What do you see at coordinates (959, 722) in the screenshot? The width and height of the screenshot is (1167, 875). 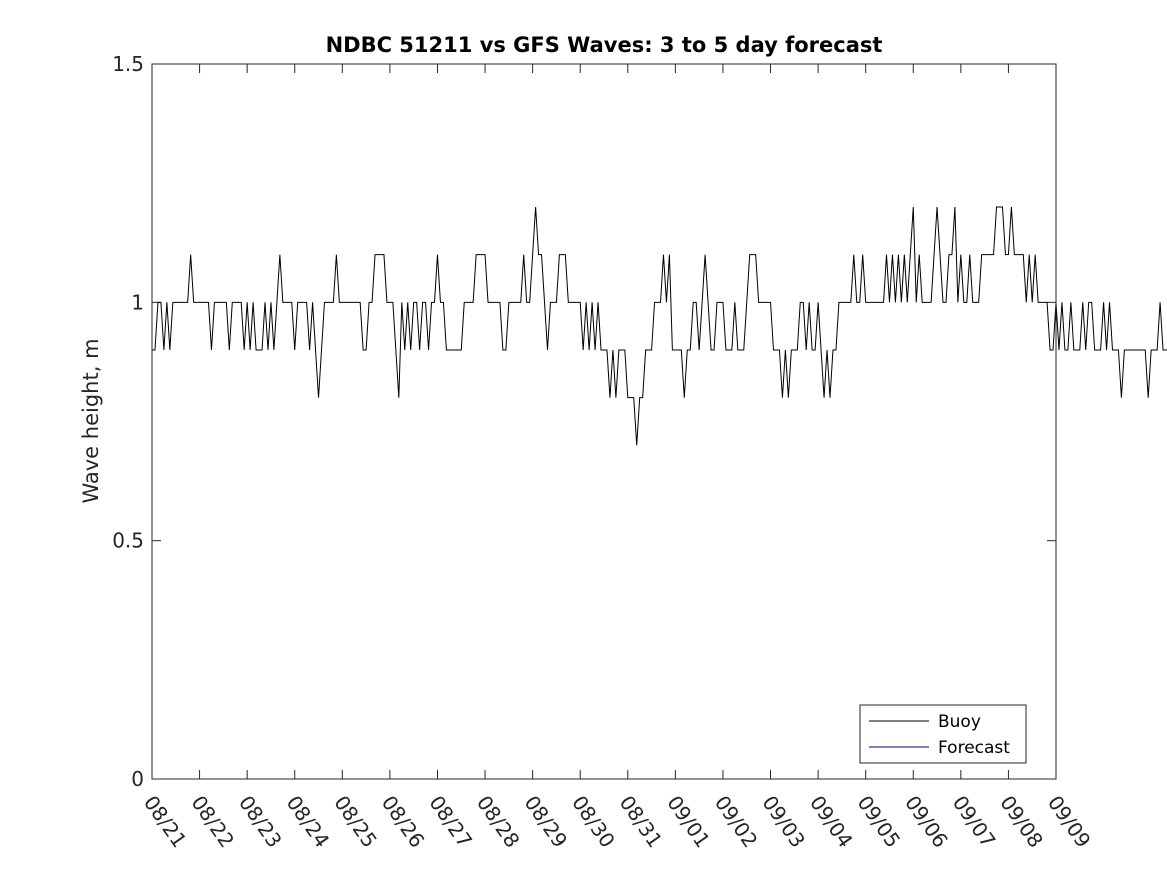 I see `legend-buoy-label: Buoy` at bounding box center [959, 722].